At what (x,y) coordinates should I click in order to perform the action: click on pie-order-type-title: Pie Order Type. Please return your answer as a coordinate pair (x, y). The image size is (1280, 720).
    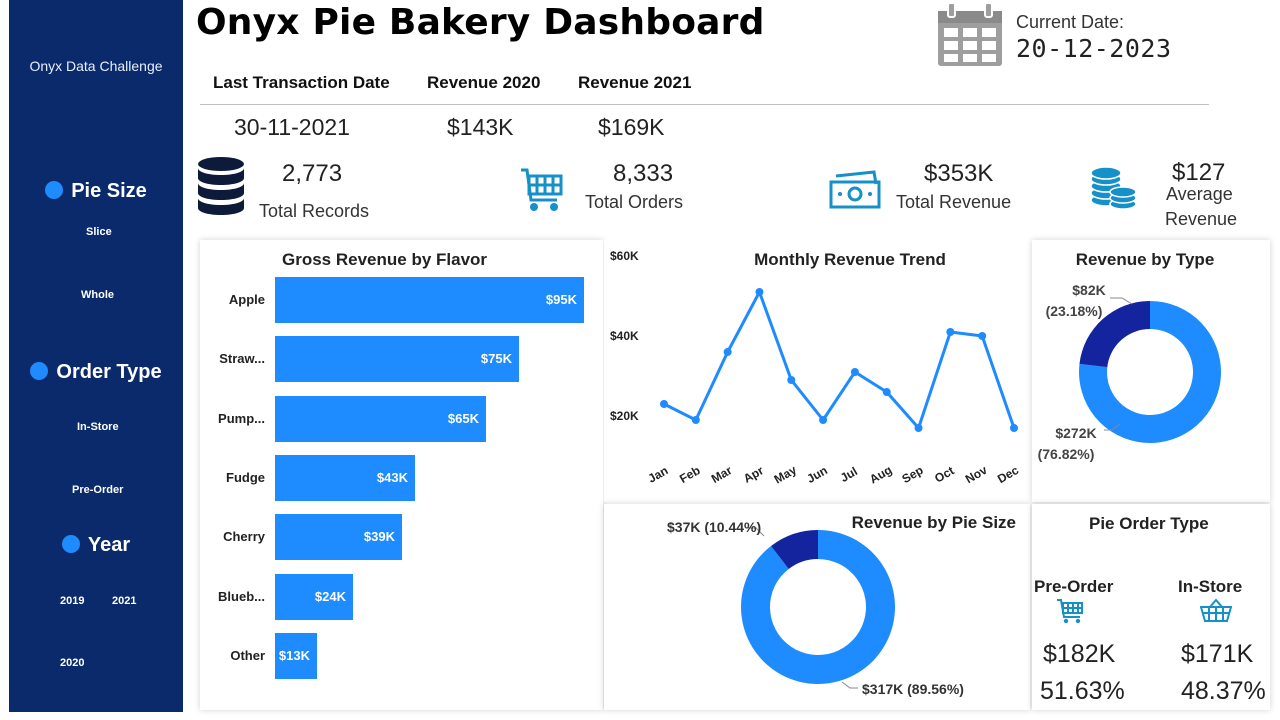
    Looking at the image, I should click on (1149, 523).